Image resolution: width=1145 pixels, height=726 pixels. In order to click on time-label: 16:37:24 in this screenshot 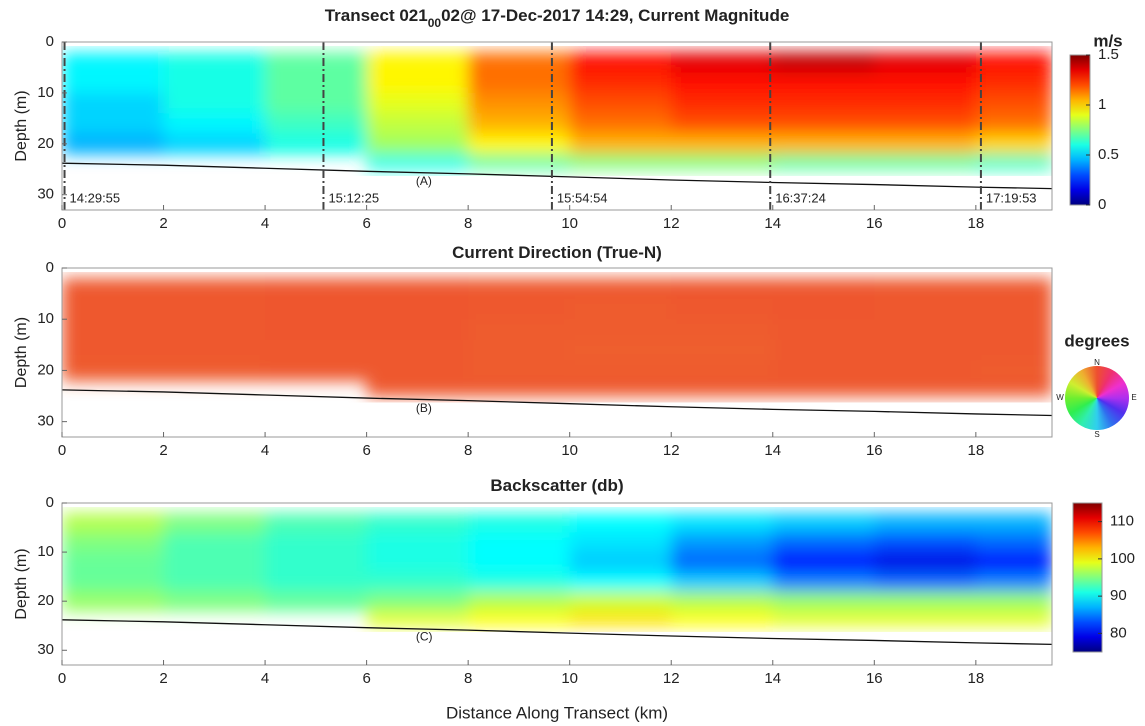, I will do `click(800, 197)`.